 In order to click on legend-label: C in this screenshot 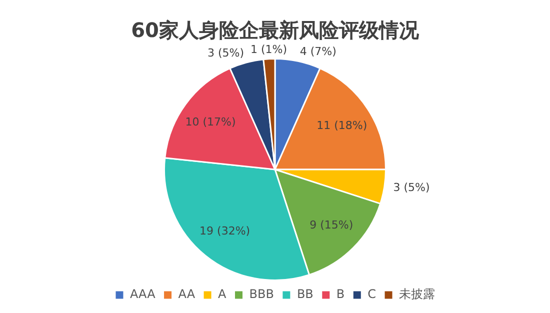, I will do `click(372, 294)`.